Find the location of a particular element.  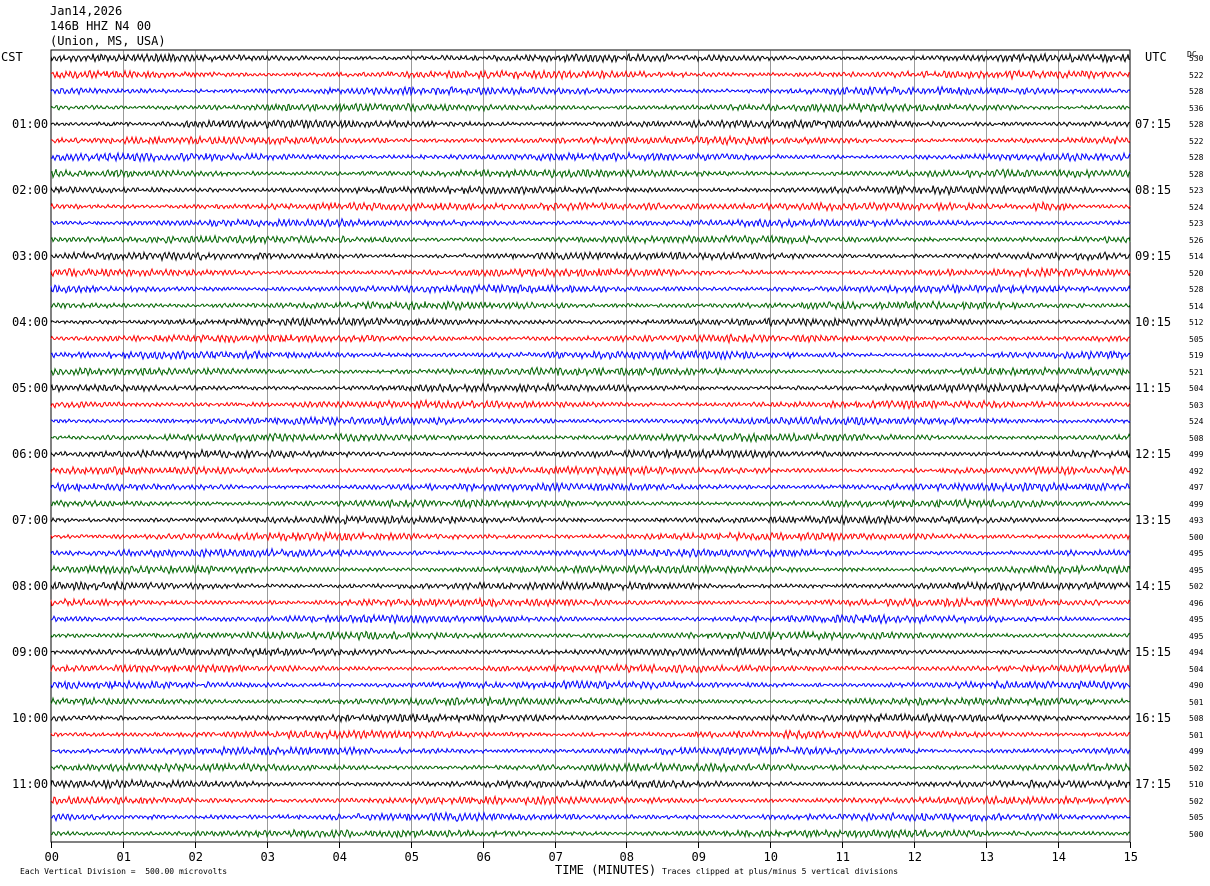

x-tick-label: 04 is located at coordinates (339, 857).